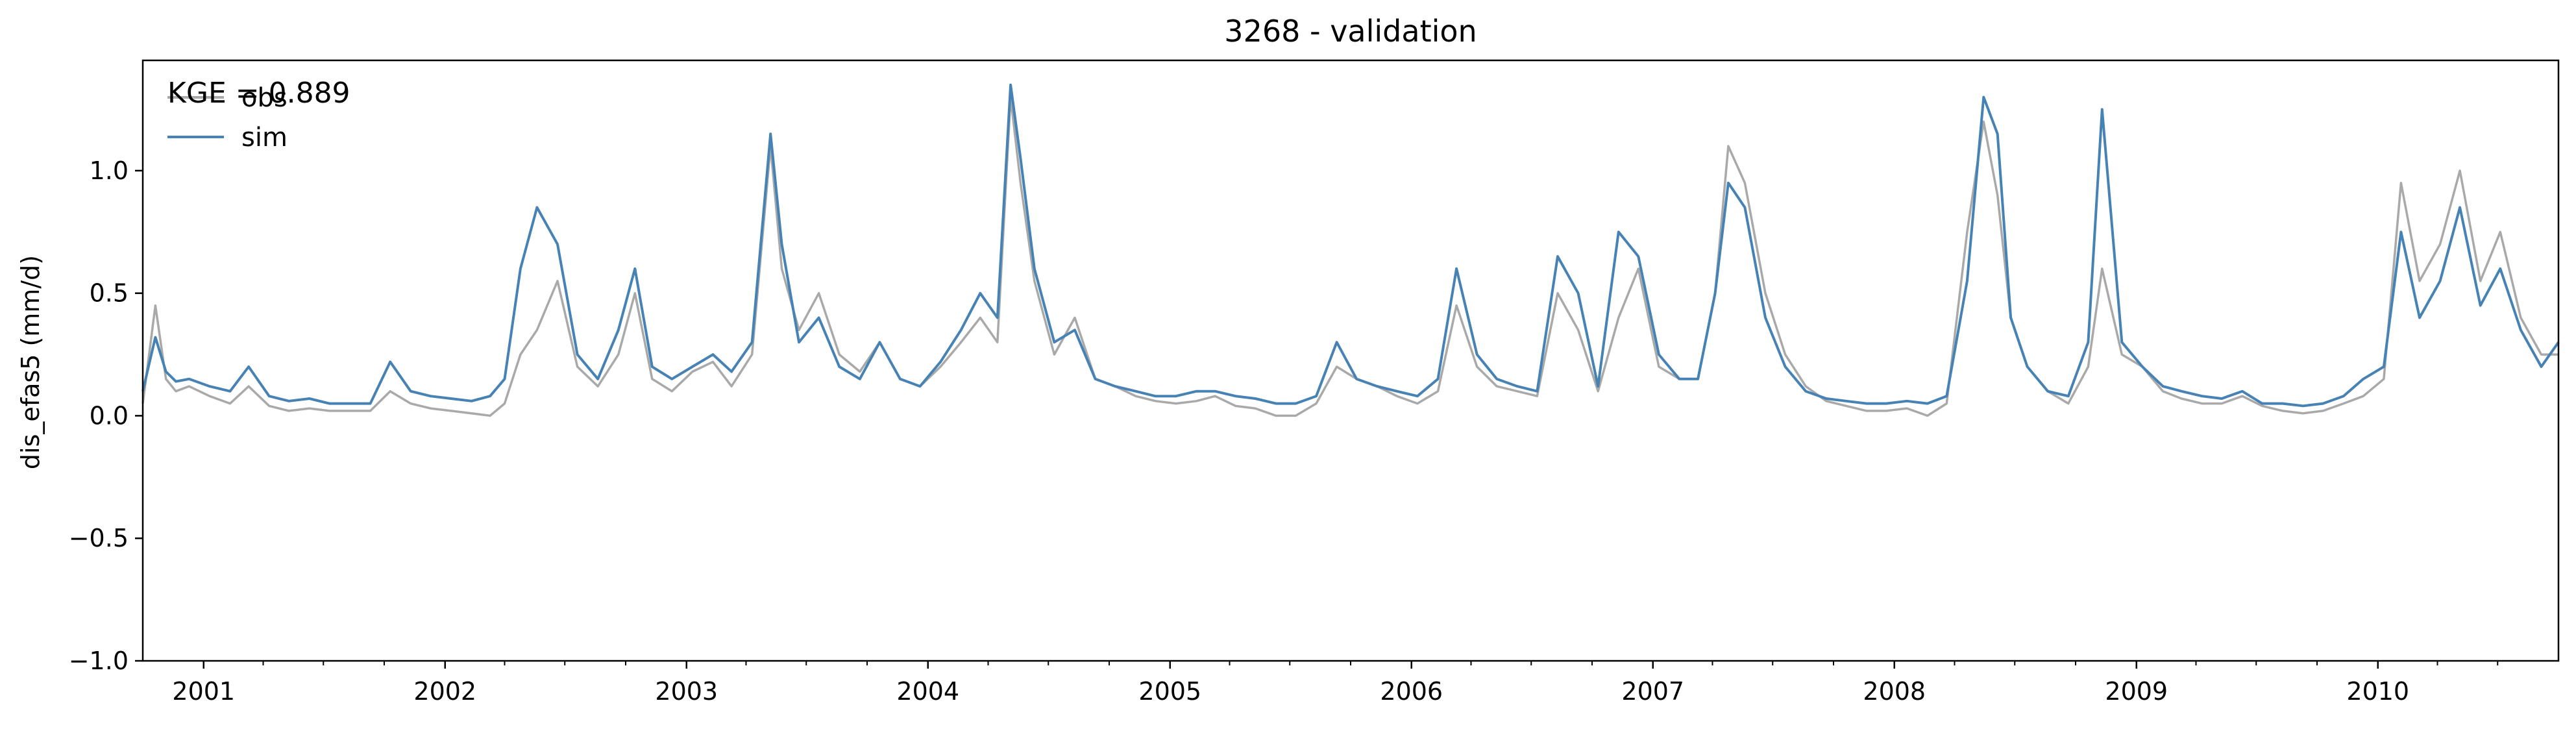  Describe the element at coordinates (444, 691) in the screenshot. I see `x-tick-label: 2002` at that location.